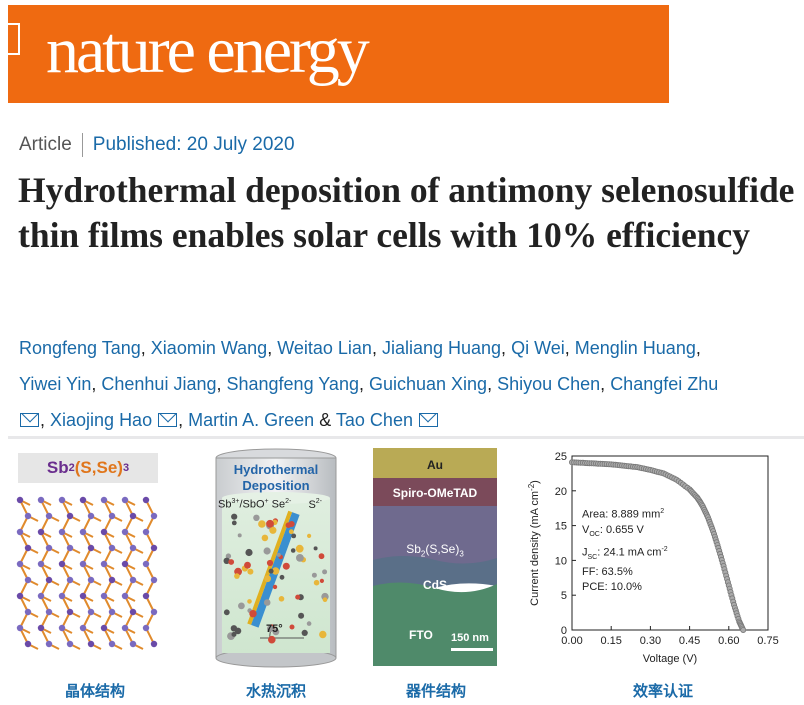 This screenshot has width=804, height=705. I want to click on published-date: Published: 20 July 2020, so click(193, 144).